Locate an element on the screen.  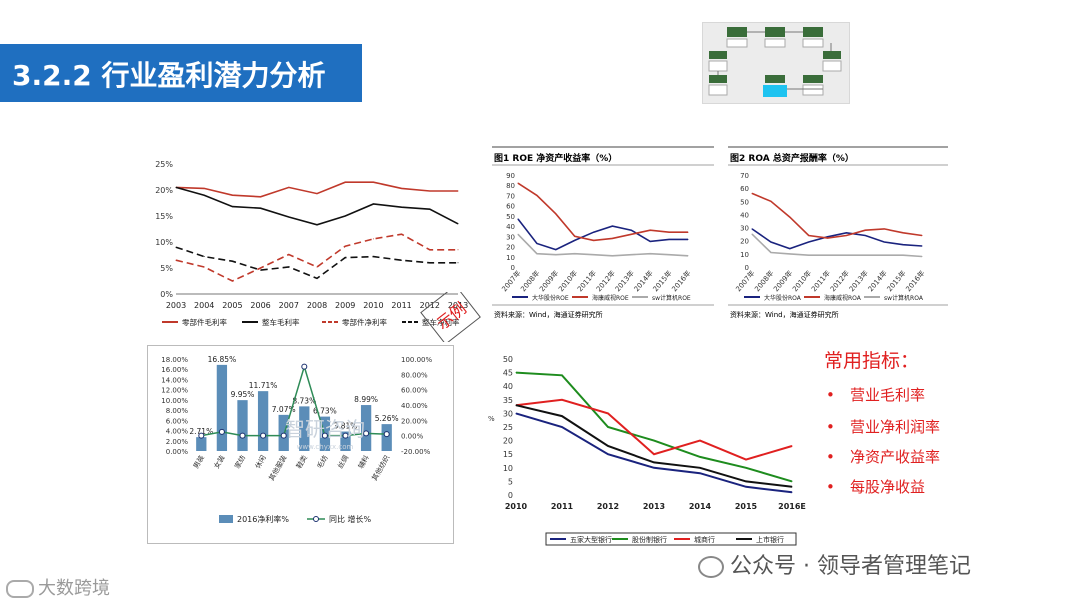
page-title: 3.2.2 行业盈利潜力分析 is located at coordinates (169, 75).